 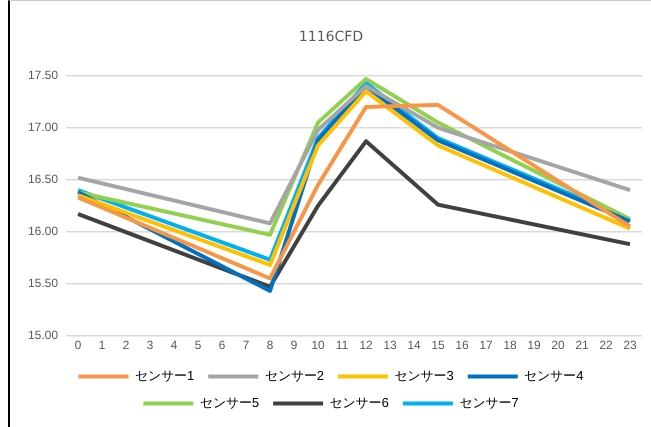 I want to click on x-tick-label: 14, so click(x=414, y=345).